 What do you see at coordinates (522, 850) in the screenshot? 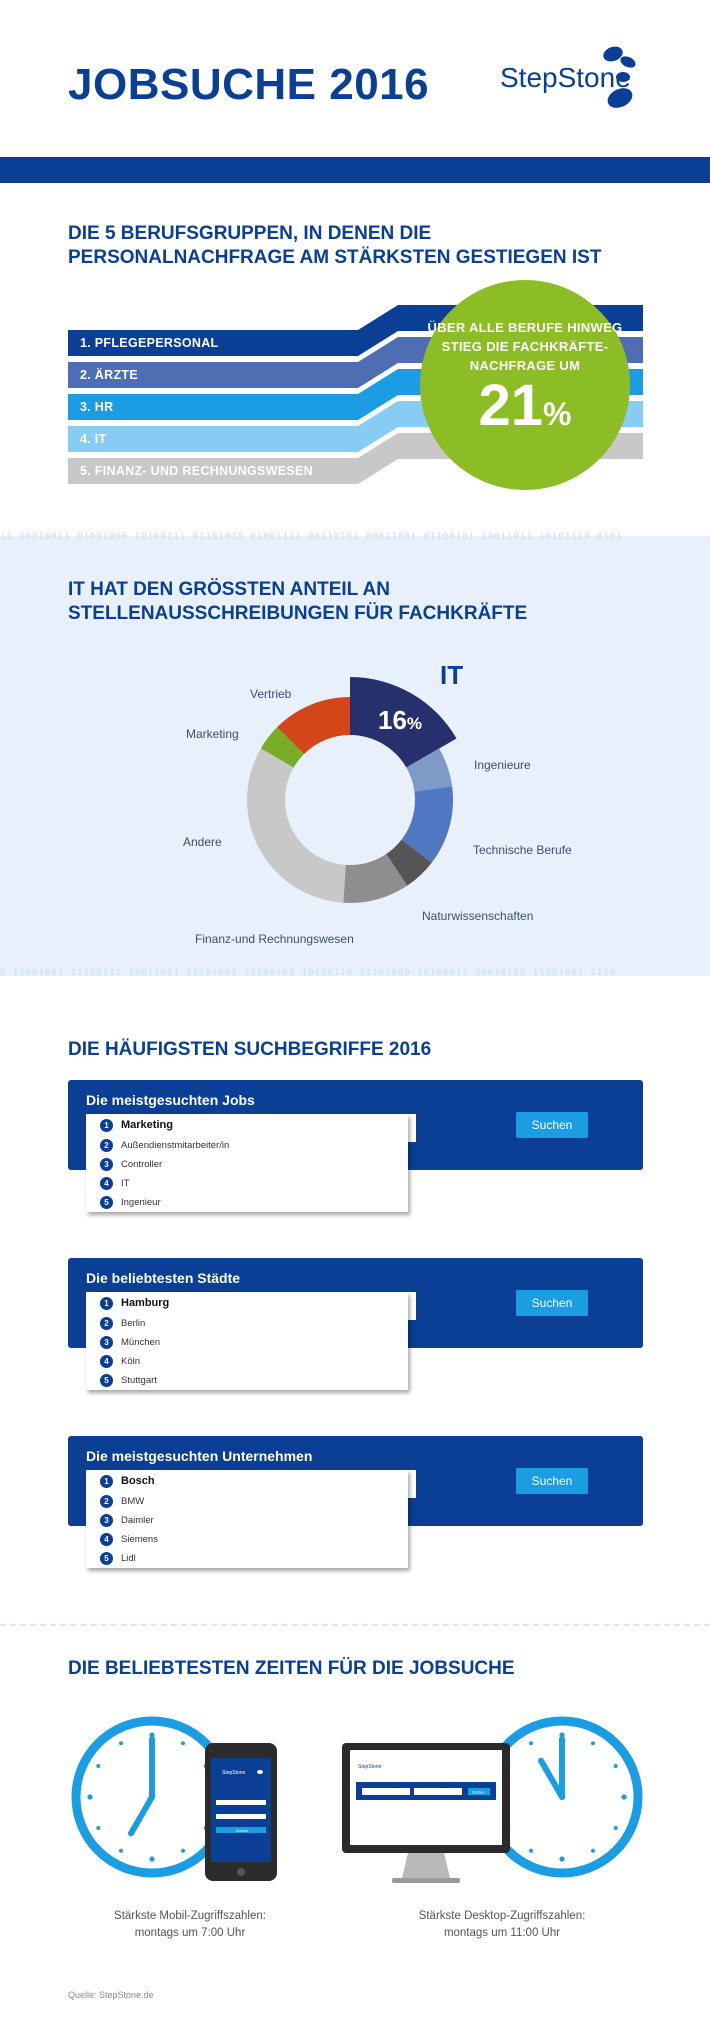
I see `label-technische-berufe: Technische Berufe` at bounding box center [522, 850].